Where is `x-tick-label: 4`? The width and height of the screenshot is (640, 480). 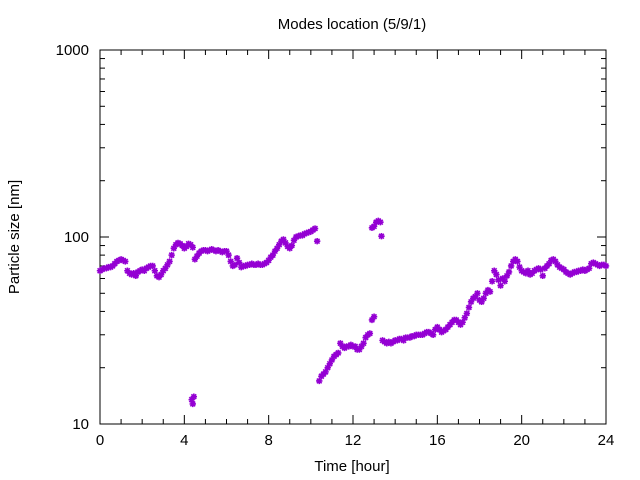 x-tick-label: 4 is located at coordinates (184, 440).